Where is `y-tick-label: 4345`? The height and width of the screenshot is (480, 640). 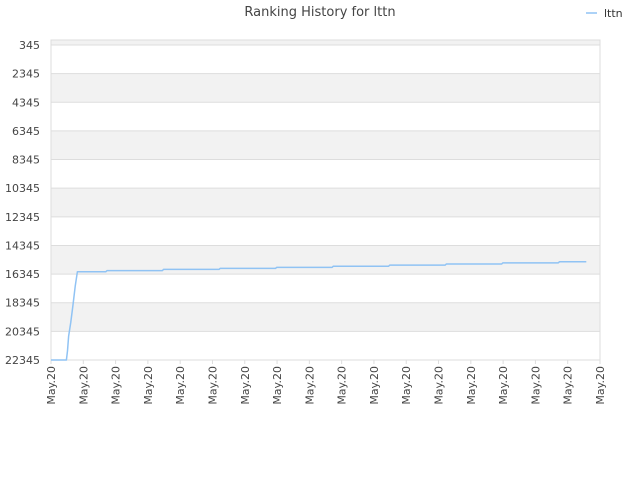 y-tick-label: 4345 is located at coordinates (26, 102).